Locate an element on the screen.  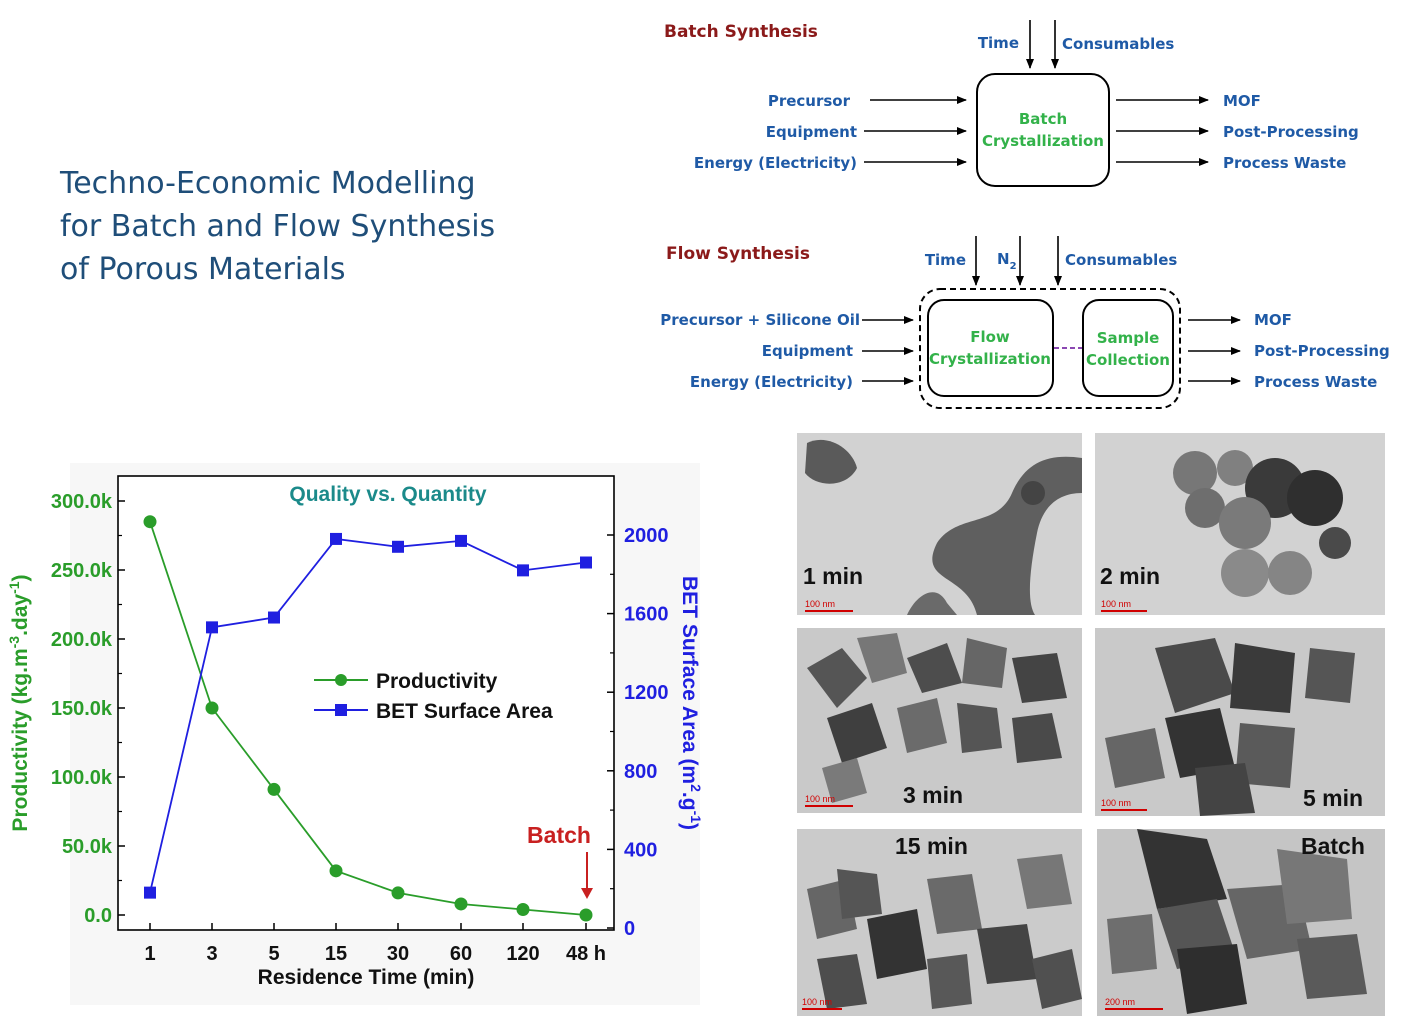
tem-label-5min: 5 min is located at coordinates (1333, 798).